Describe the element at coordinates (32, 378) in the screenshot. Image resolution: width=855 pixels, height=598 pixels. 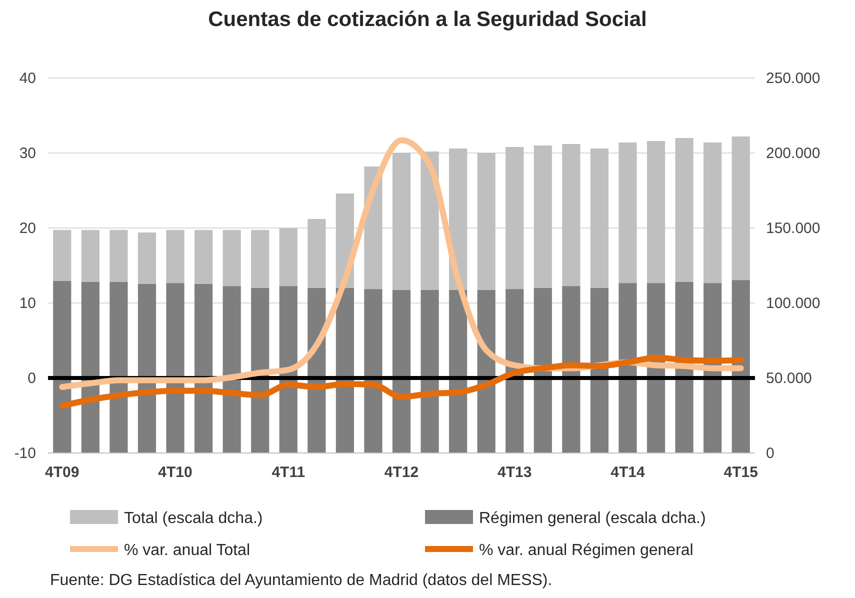
I see `y-tick-label: 0` at that location.